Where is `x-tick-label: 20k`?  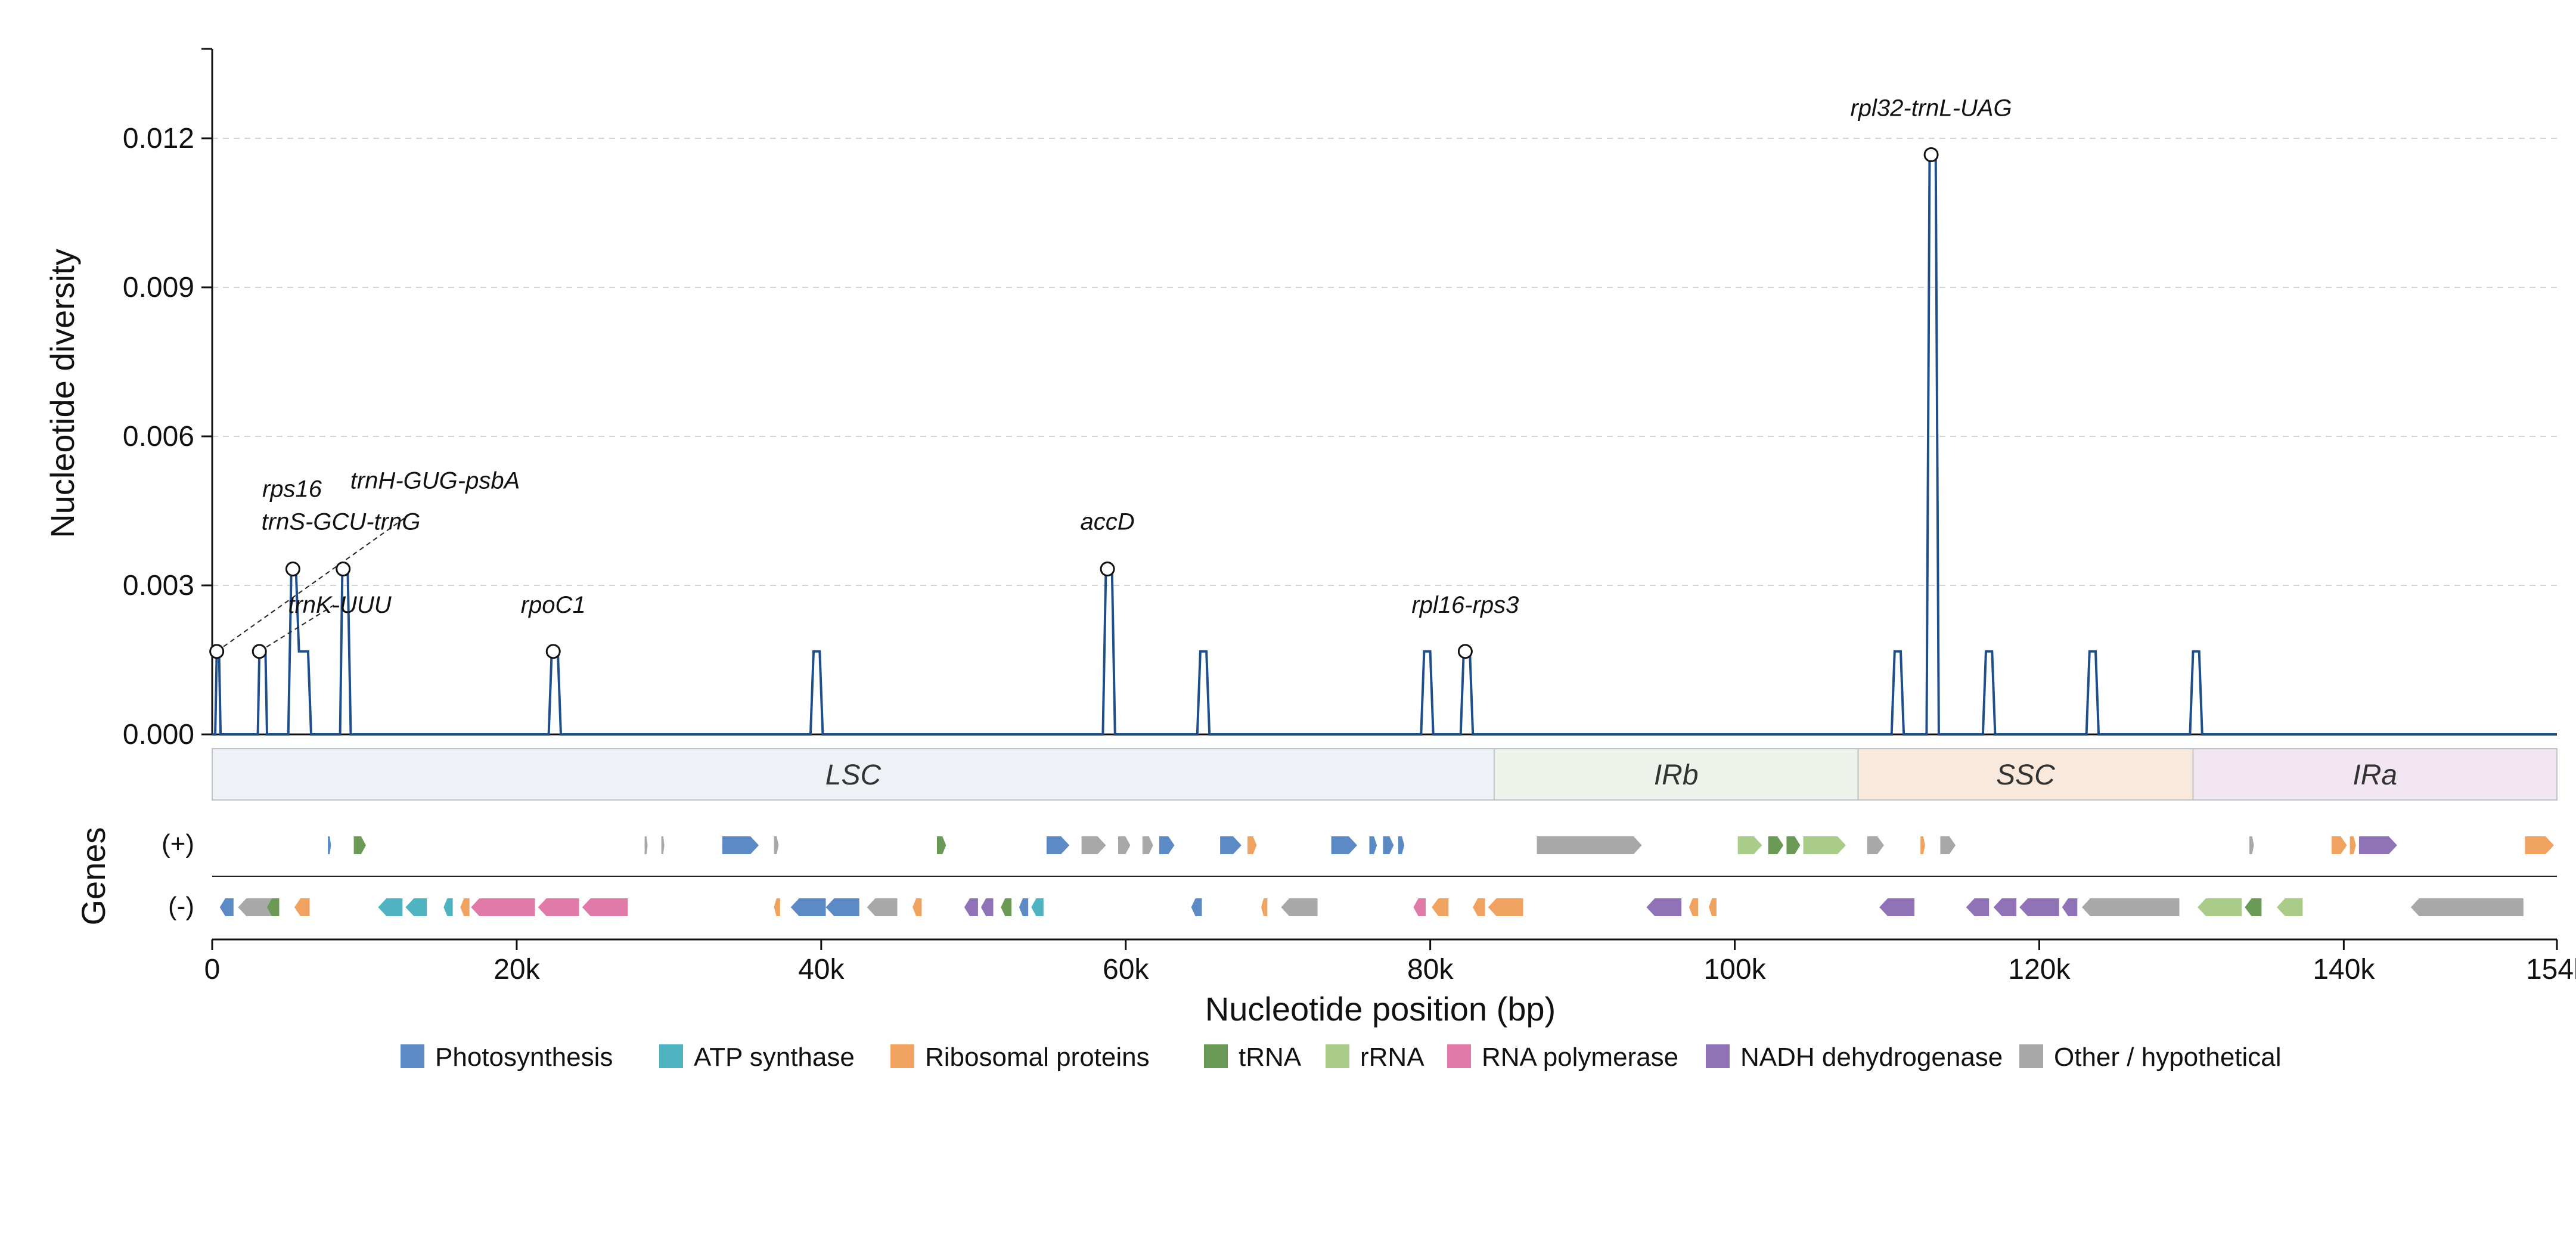 x-tick-label: 20k is located at coordinates (517, 969).